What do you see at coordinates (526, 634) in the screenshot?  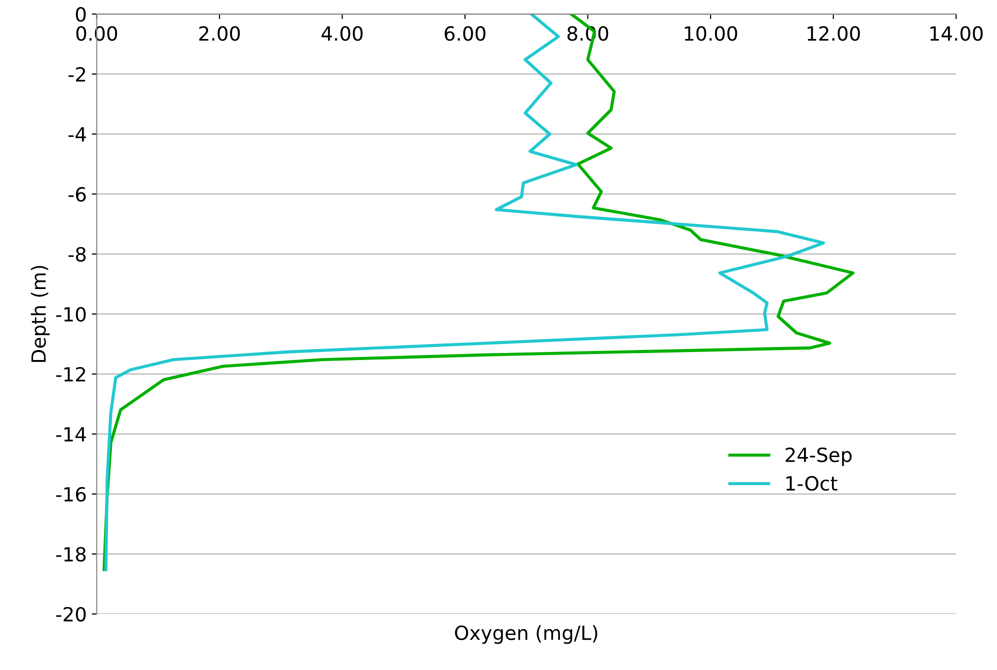 I see `x-axis-title: Oxygen (mg/L)` at bounding box center [526, 634].